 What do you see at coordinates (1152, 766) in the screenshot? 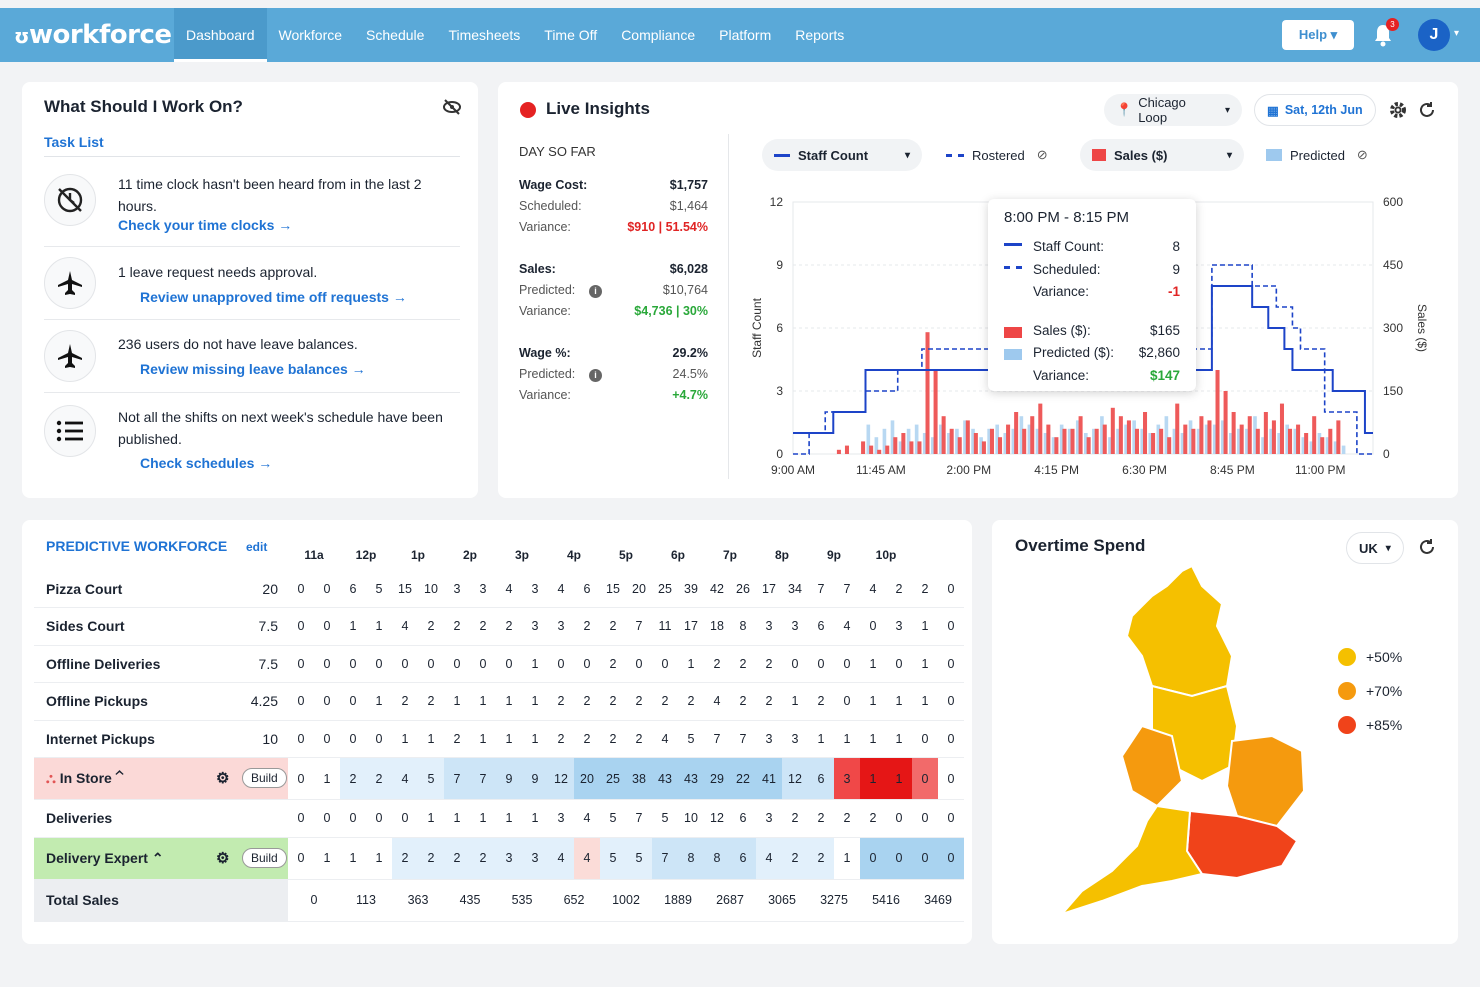
I see `map-region-west-midlands` at bounding box center [1152, 766].